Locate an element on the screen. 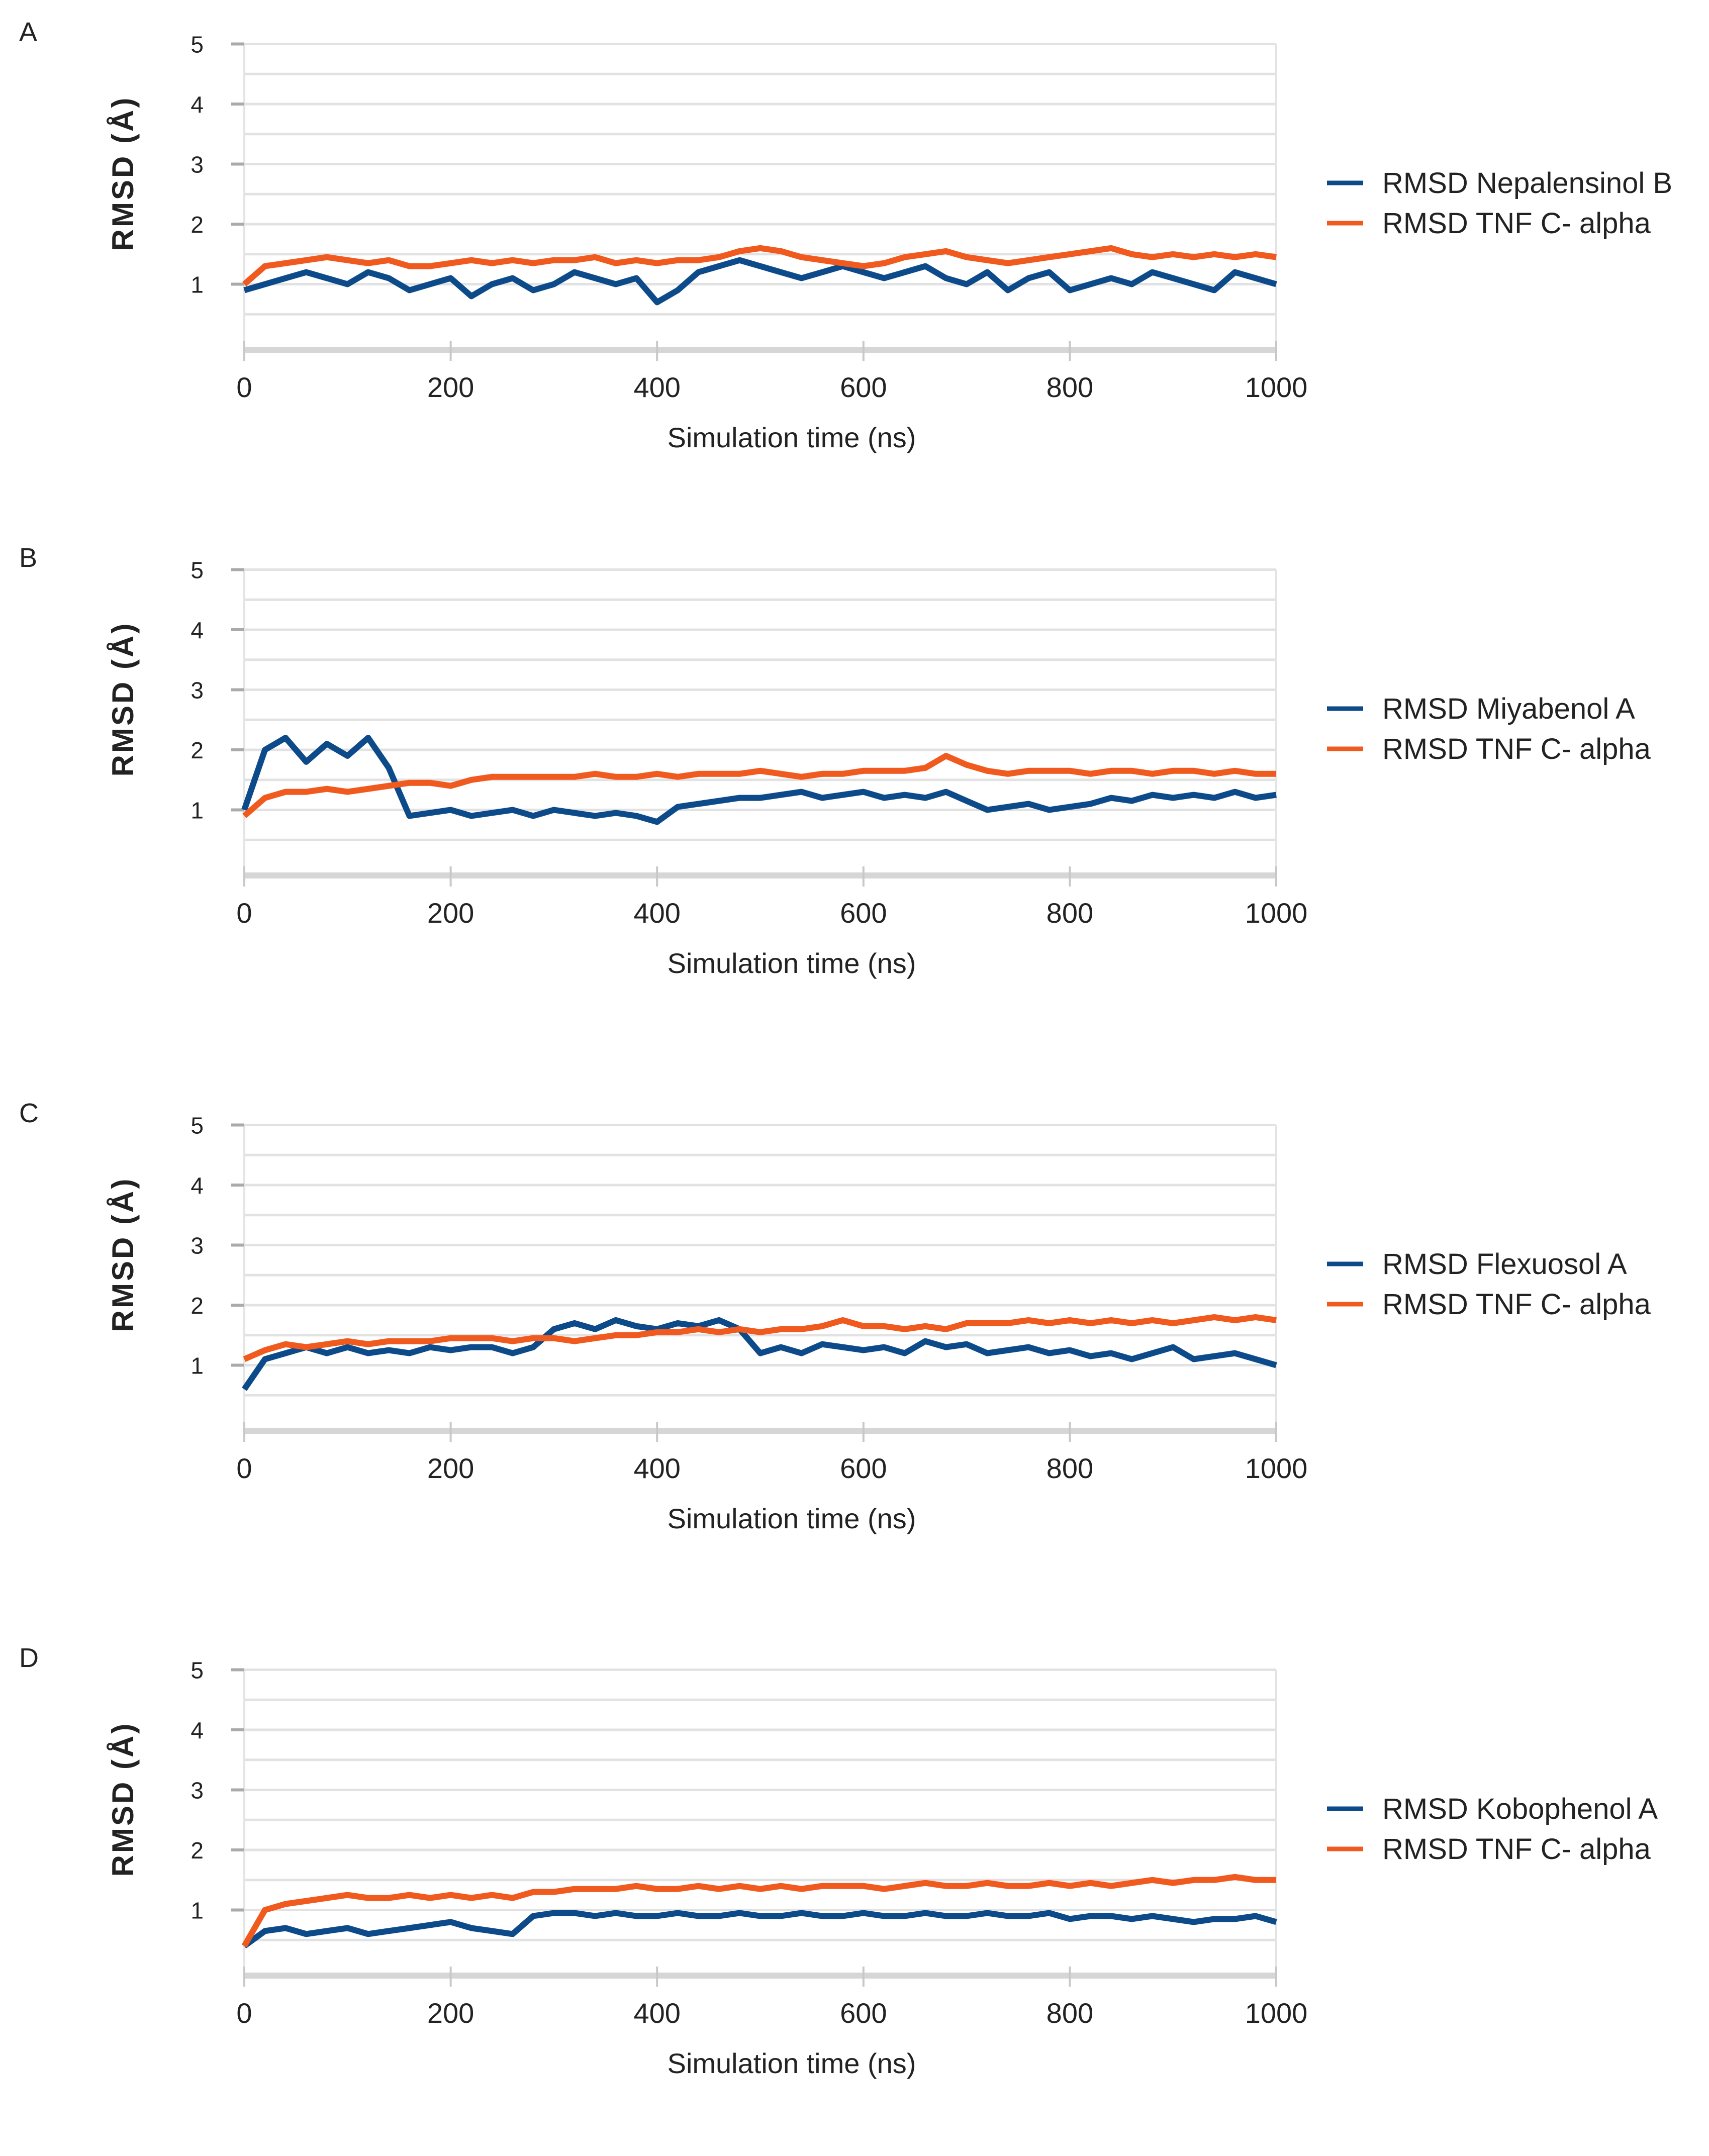 This screenshot has height=2156, width=1709. panel-label: D is located at coordinates (29, 1658).